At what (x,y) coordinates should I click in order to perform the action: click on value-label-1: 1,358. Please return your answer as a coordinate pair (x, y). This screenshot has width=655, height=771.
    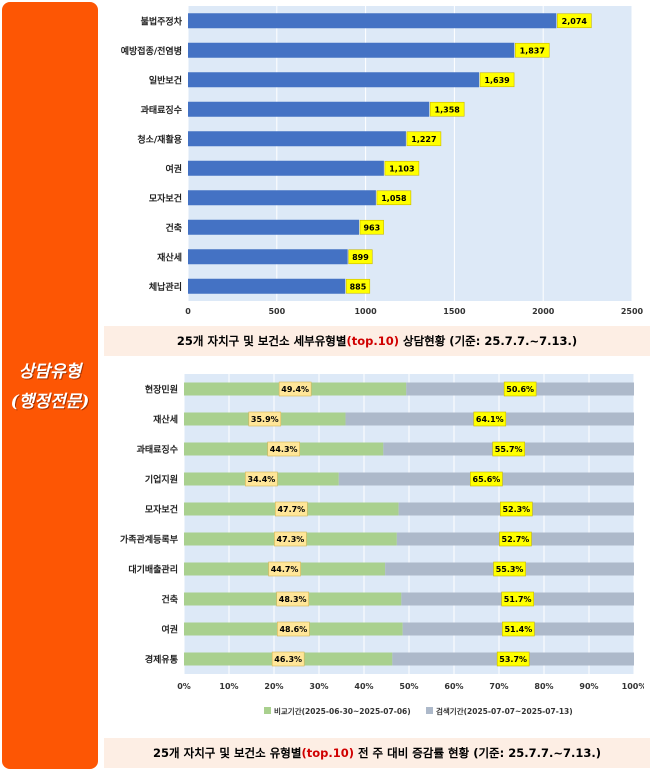
    Looking at the image, I should click on (448, 109).